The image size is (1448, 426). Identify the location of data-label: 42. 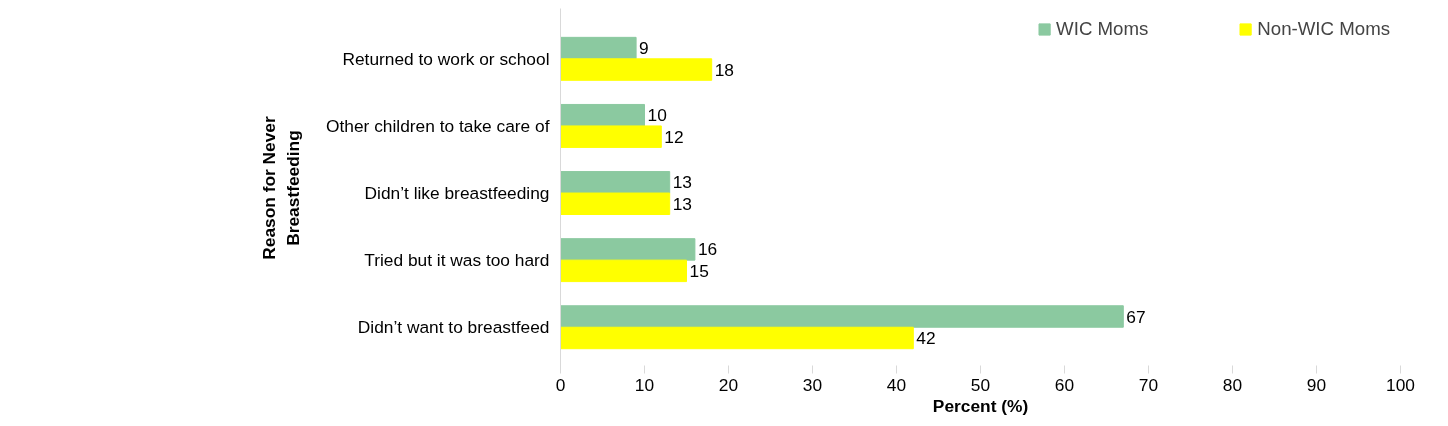
(926, 337).